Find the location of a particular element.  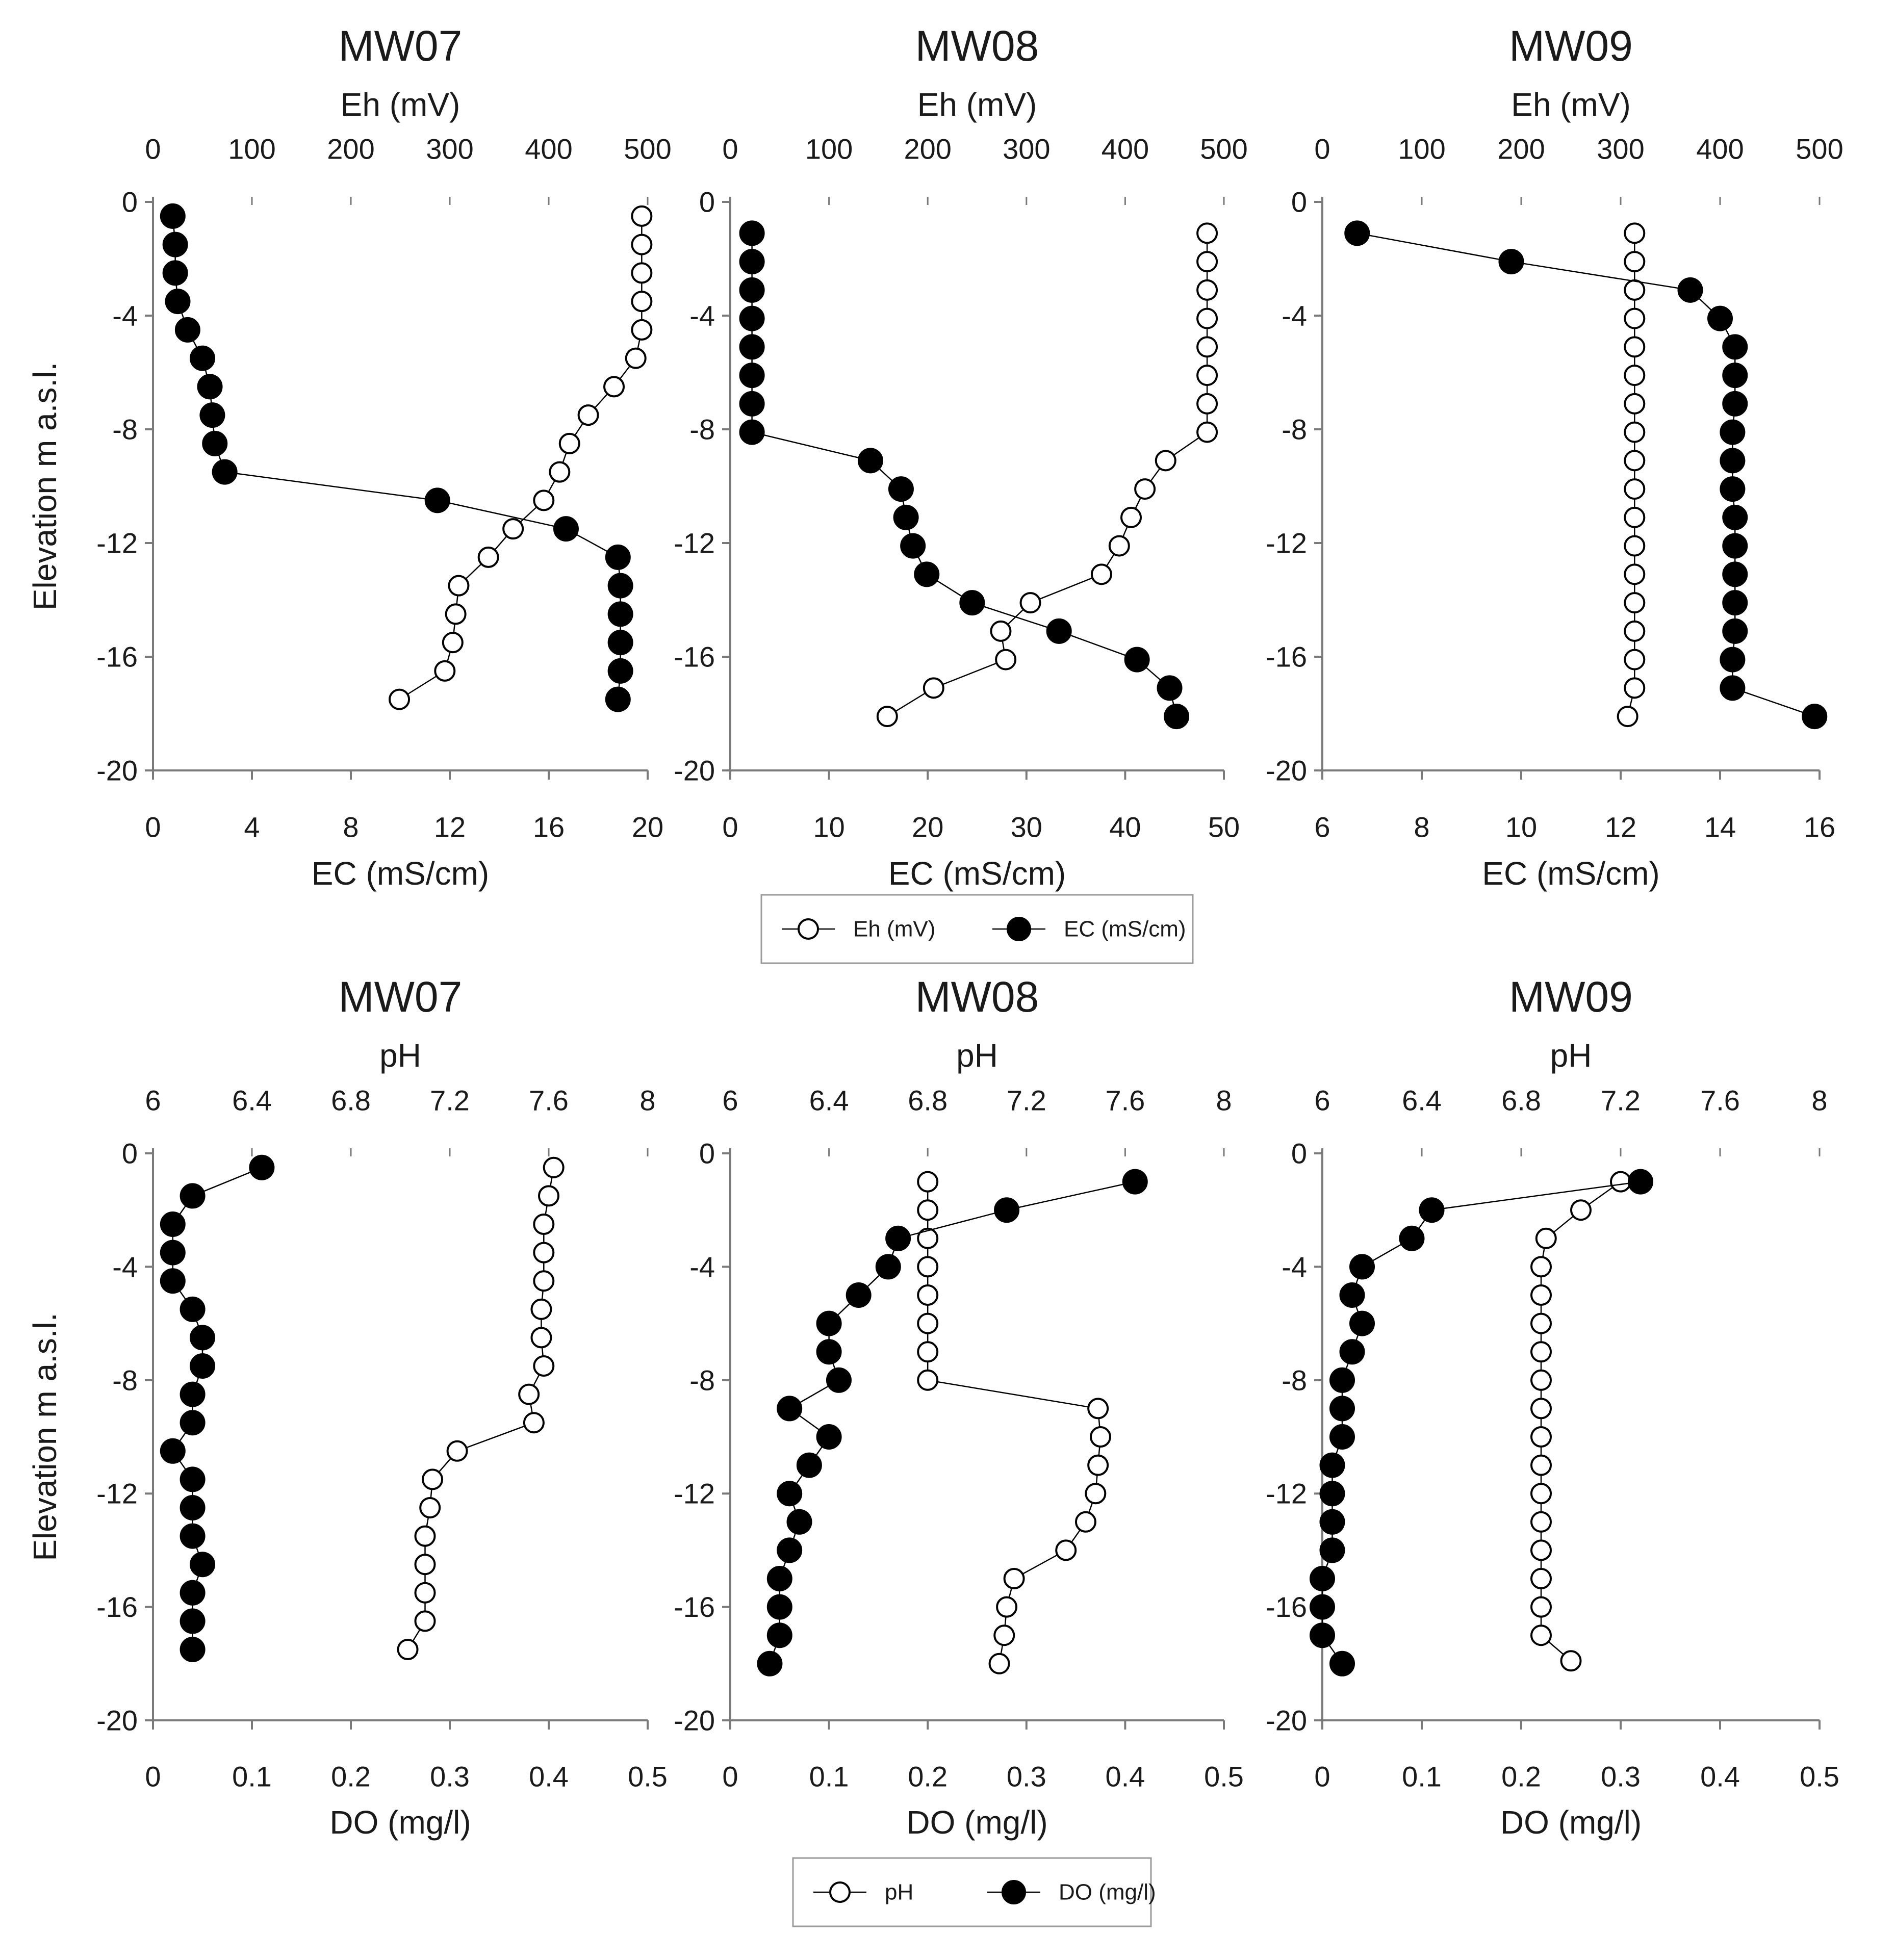

y-tick-label: -4 is located at coordinates (702, 316).